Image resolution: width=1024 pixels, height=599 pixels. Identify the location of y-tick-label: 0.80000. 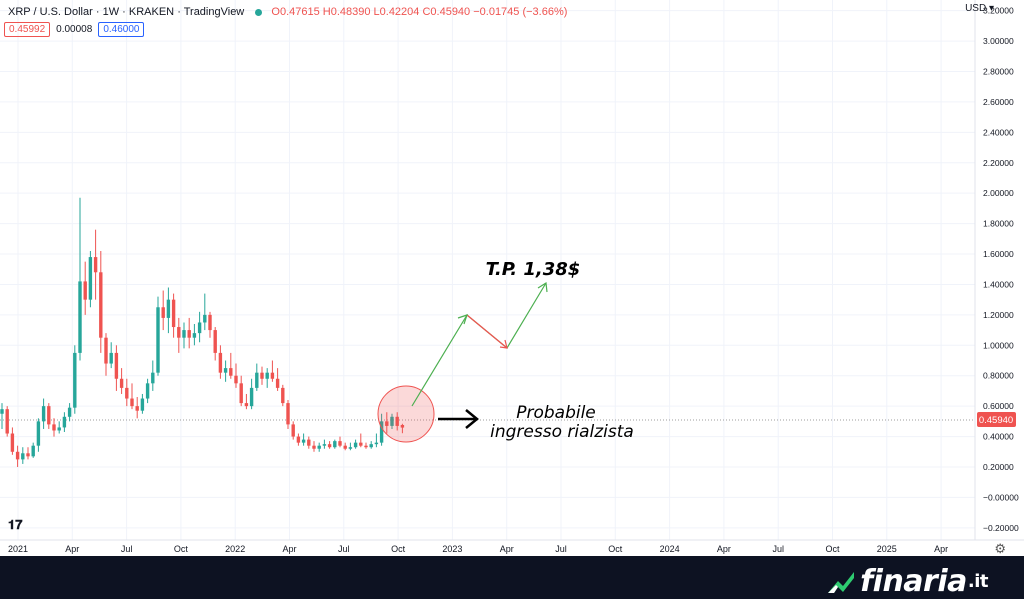
(998, 376).